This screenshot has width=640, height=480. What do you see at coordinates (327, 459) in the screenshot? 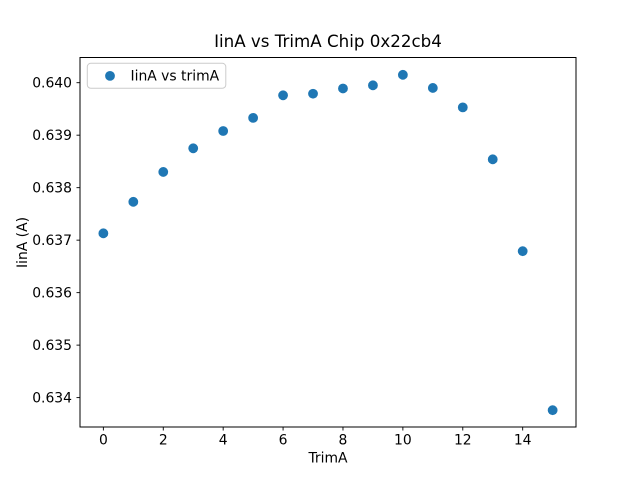
I see `x-axis-label: TrimA` at bounding box center [327, 459].